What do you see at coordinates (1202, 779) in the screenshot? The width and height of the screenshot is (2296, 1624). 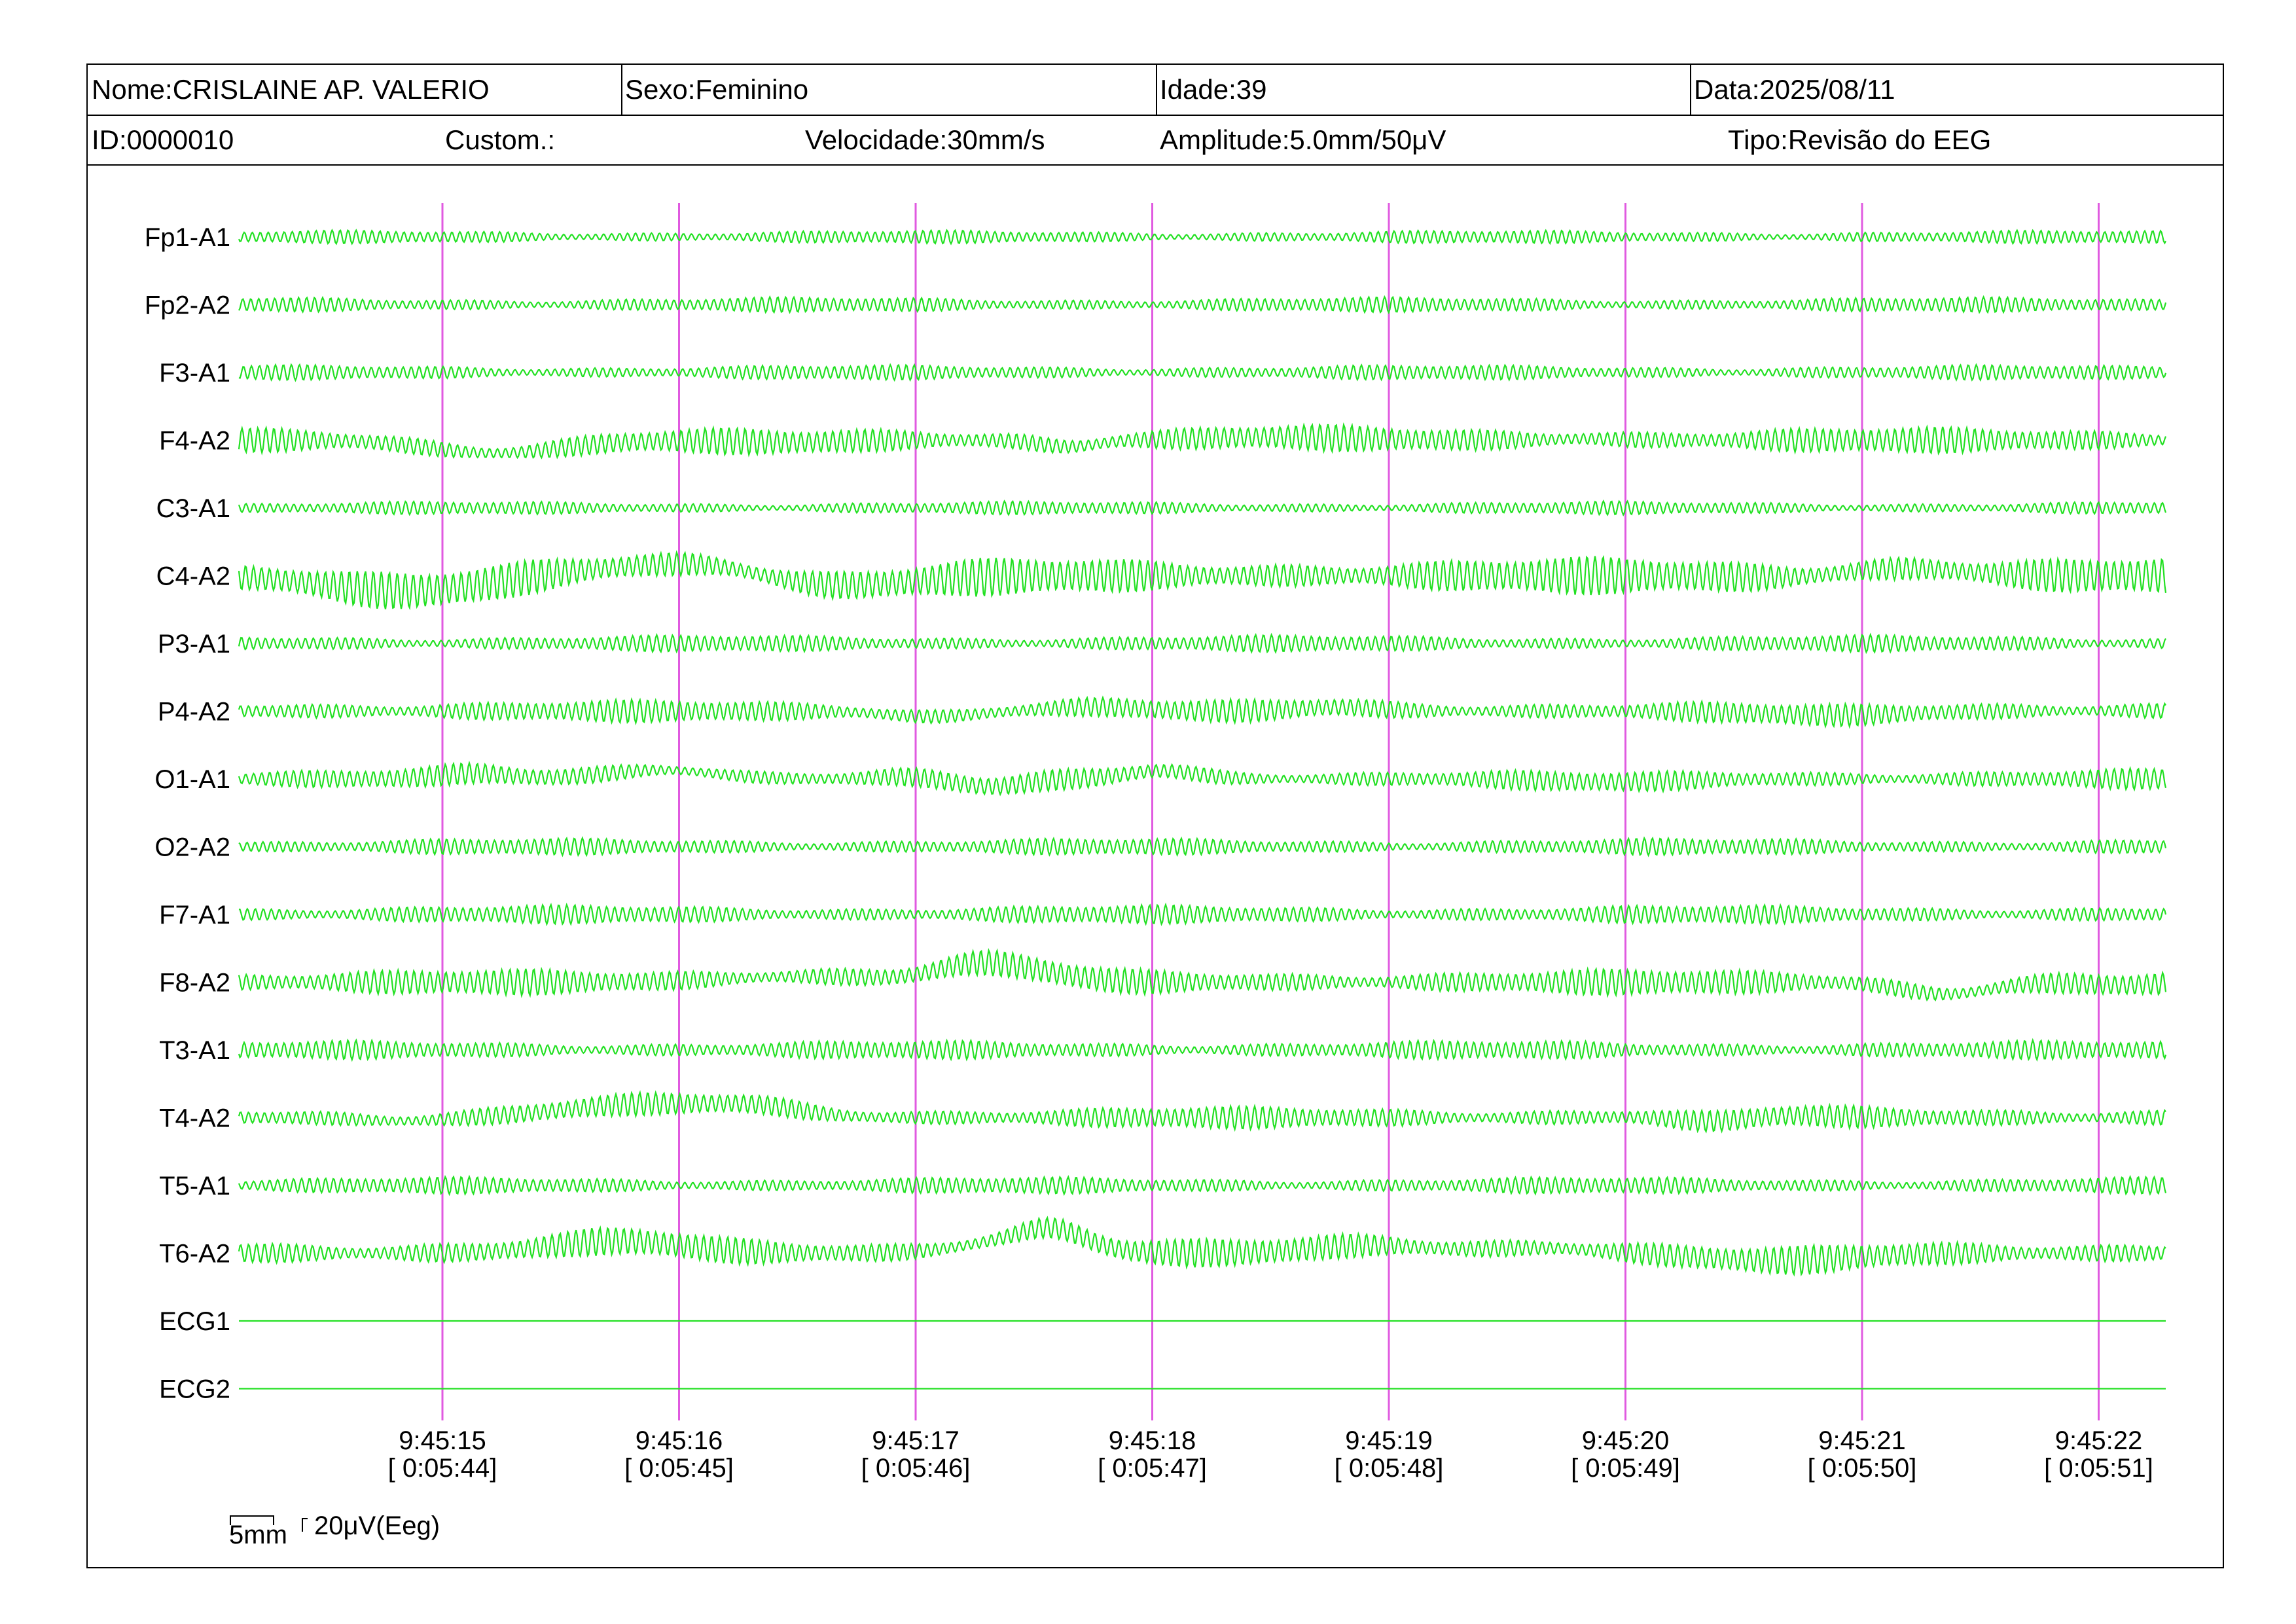 I see `trace-o1-a1` at bounding box center [1202, 779].